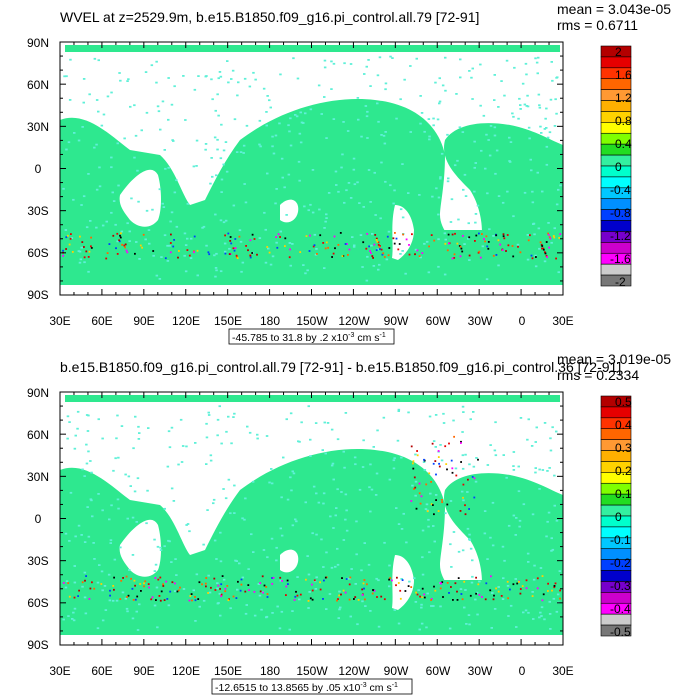  Describe the element at coordinates (101, 321) in the screenshot. I see `lon-label-60e: 60E` at that location.